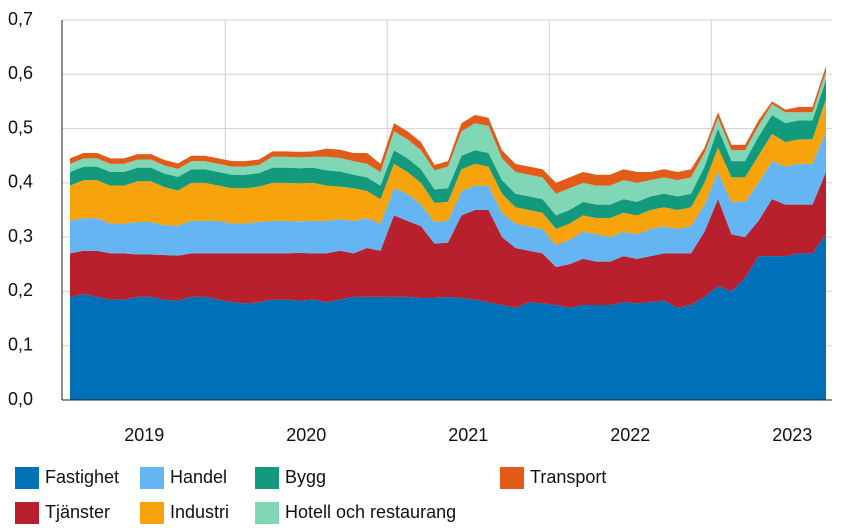 This screenshot has width=851, height=530. I want to click on legend-label: Handel, so click(198, 477).